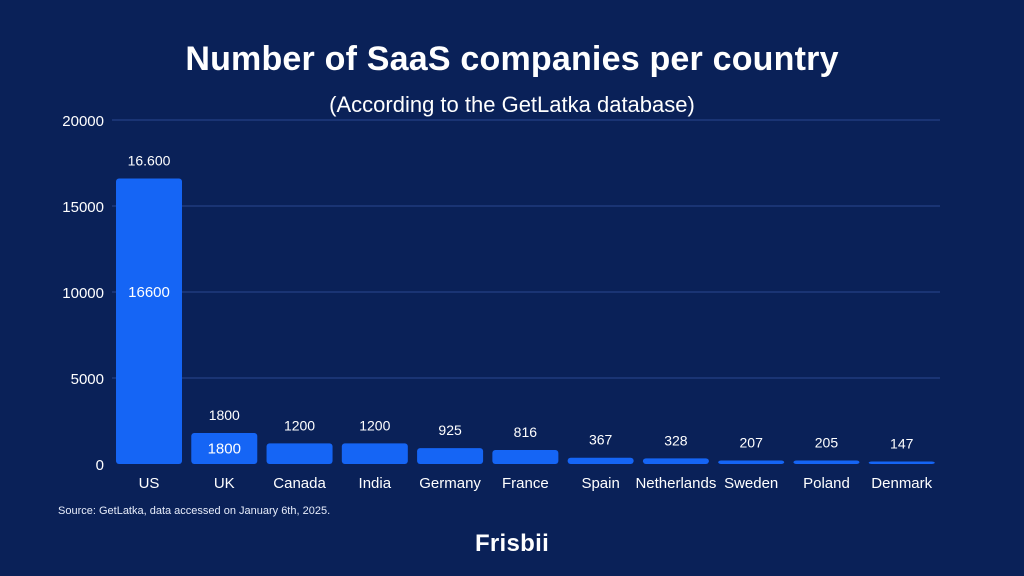 This screenshot has height=576, width=1024. What do you see at coordinates (450, 483) in the screenshot?
I see `x-tick-label: Germany` at bounding box center [450, 483].